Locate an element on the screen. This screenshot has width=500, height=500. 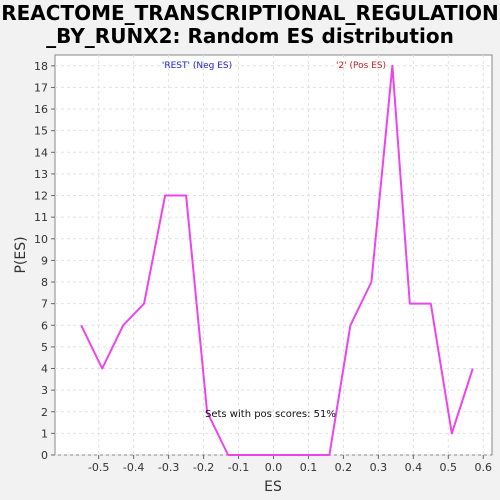
x-tick-label: 0.2 is located at coordinates (344, 467).